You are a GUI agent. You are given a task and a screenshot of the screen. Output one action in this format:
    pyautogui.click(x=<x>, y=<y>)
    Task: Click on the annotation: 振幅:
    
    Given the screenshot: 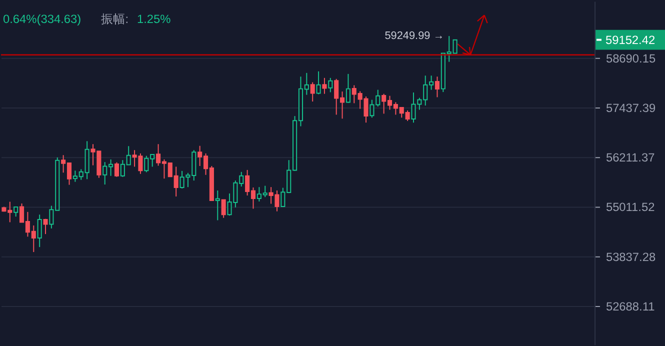 What is the action you would take?
    pyautogui.click(x=115, y=19)
    